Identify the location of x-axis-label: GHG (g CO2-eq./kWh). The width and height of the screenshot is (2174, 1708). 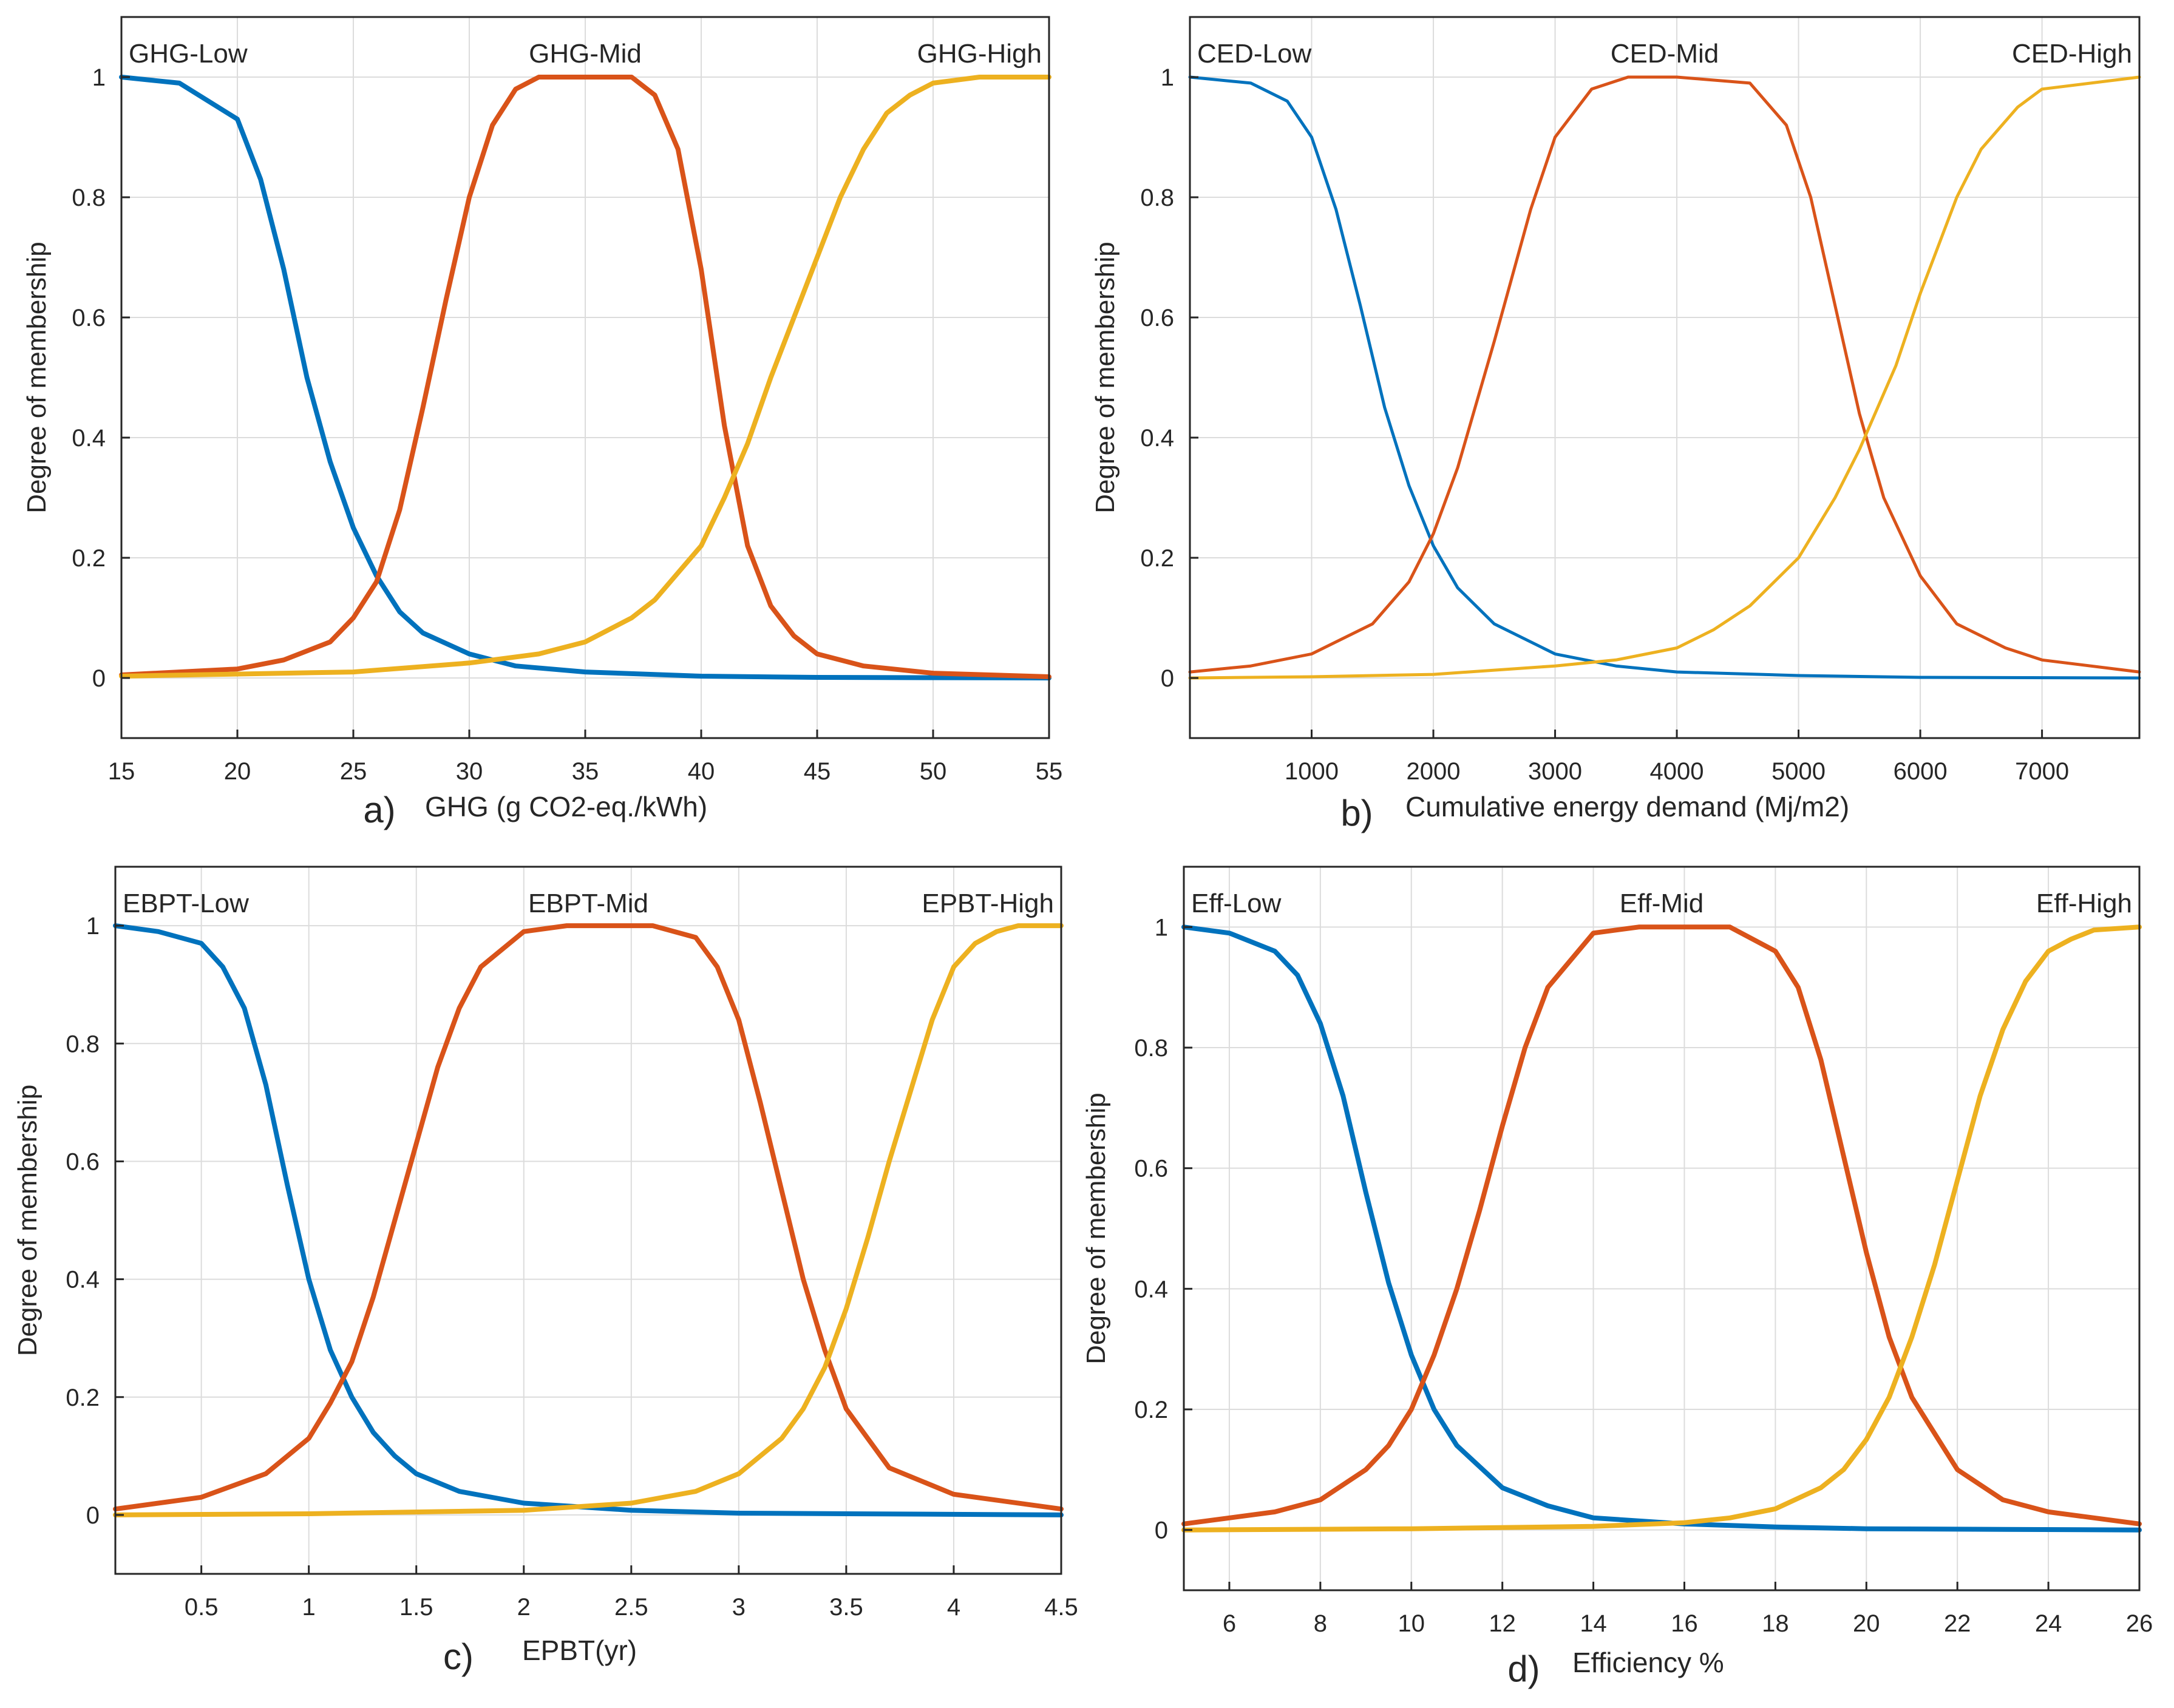
(566, 806).